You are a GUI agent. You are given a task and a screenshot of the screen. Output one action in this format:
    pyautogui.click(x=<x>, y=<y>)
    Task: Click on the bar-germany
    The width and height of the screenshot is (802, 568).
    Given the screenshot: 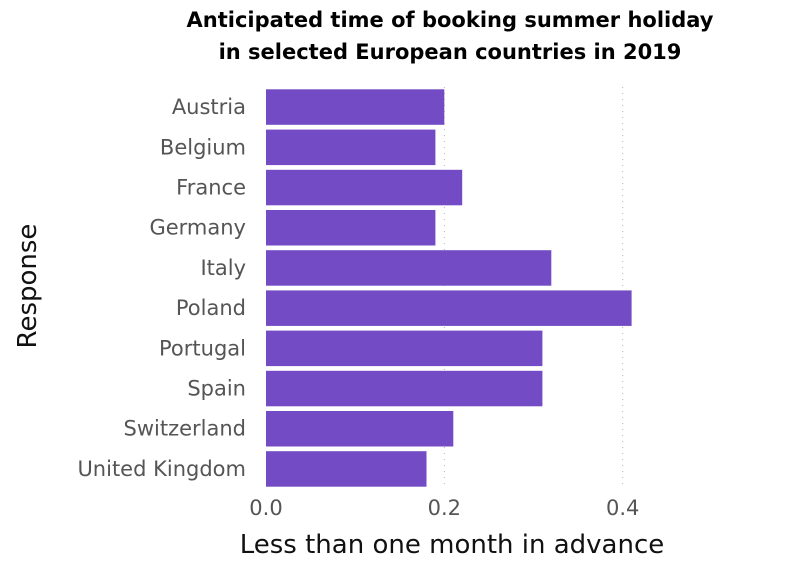 What is the action you would take?
    pyautogui.click(x=351, y=228)
    